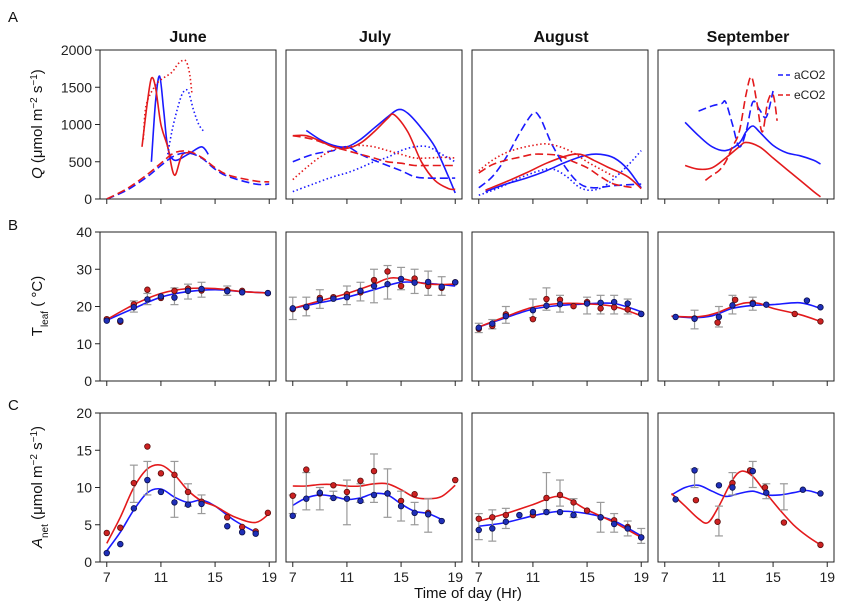  What do you see at coordinates (752, 136) in the screenshot?
I see `plot-area-a-september` at bounding box center [752, 136].